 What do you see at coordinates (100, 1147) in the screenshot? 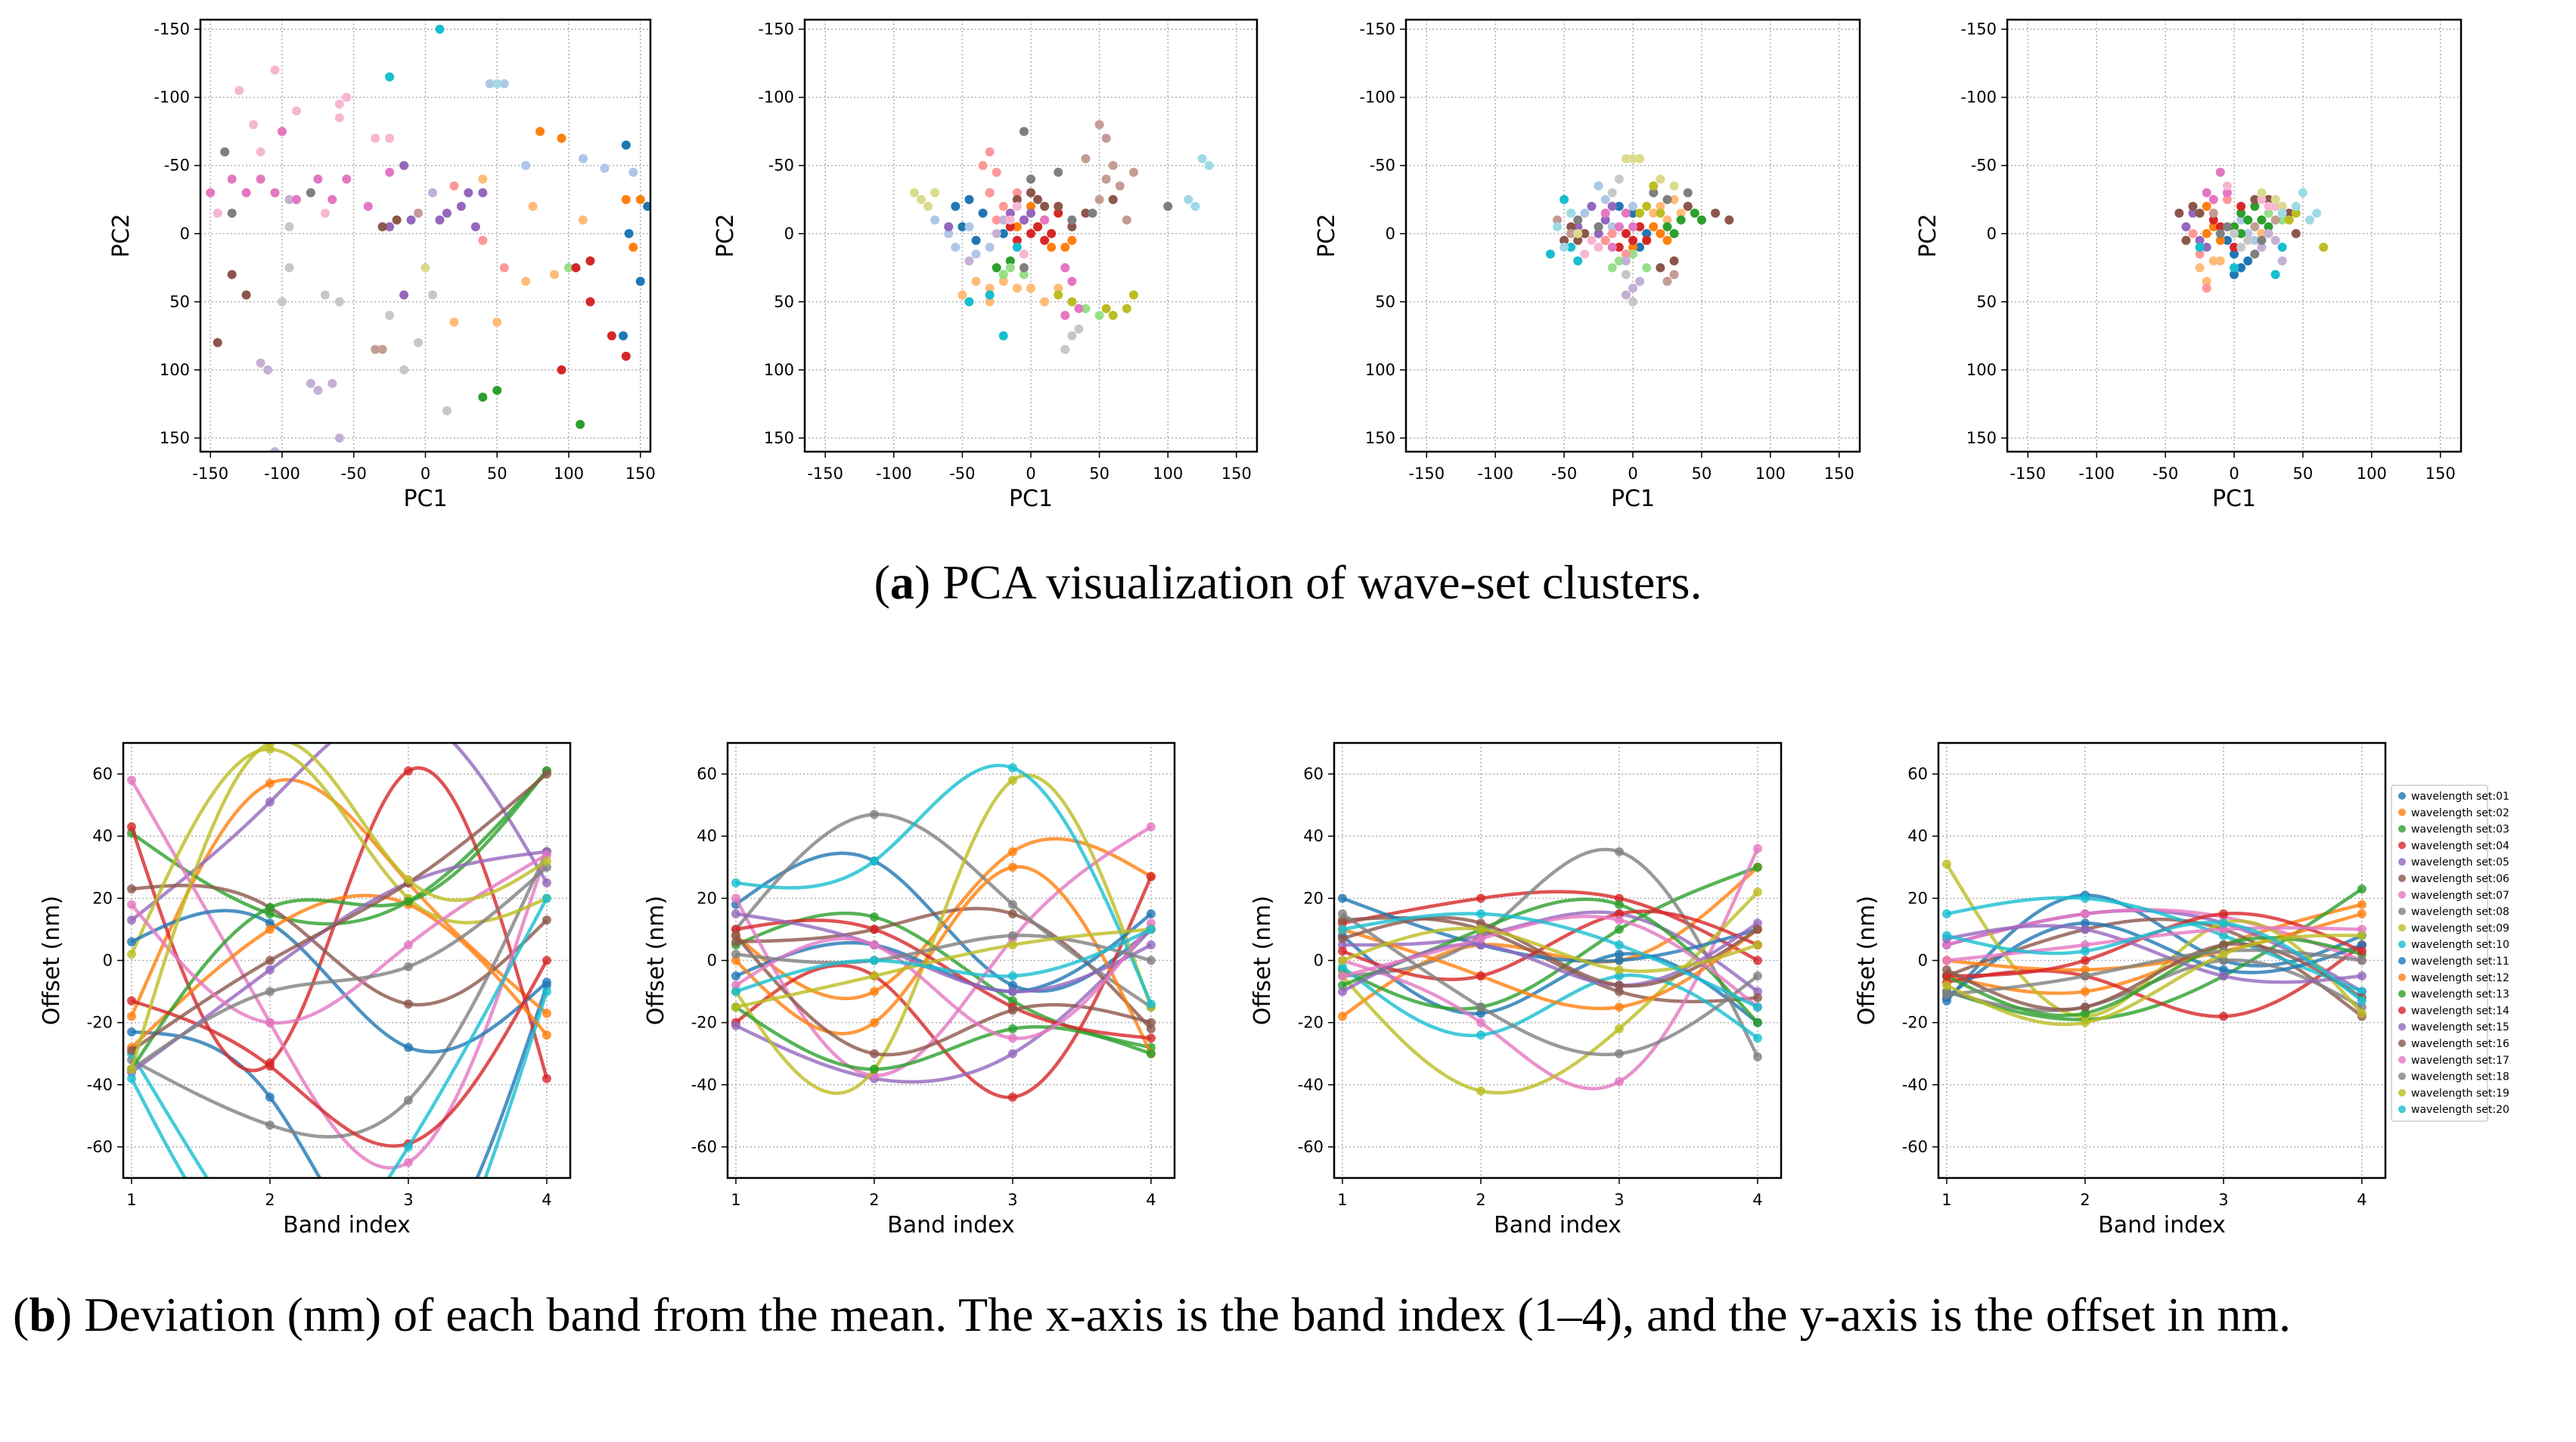
I see `y-tick-label: -60` at bounding box center [100, 1147].